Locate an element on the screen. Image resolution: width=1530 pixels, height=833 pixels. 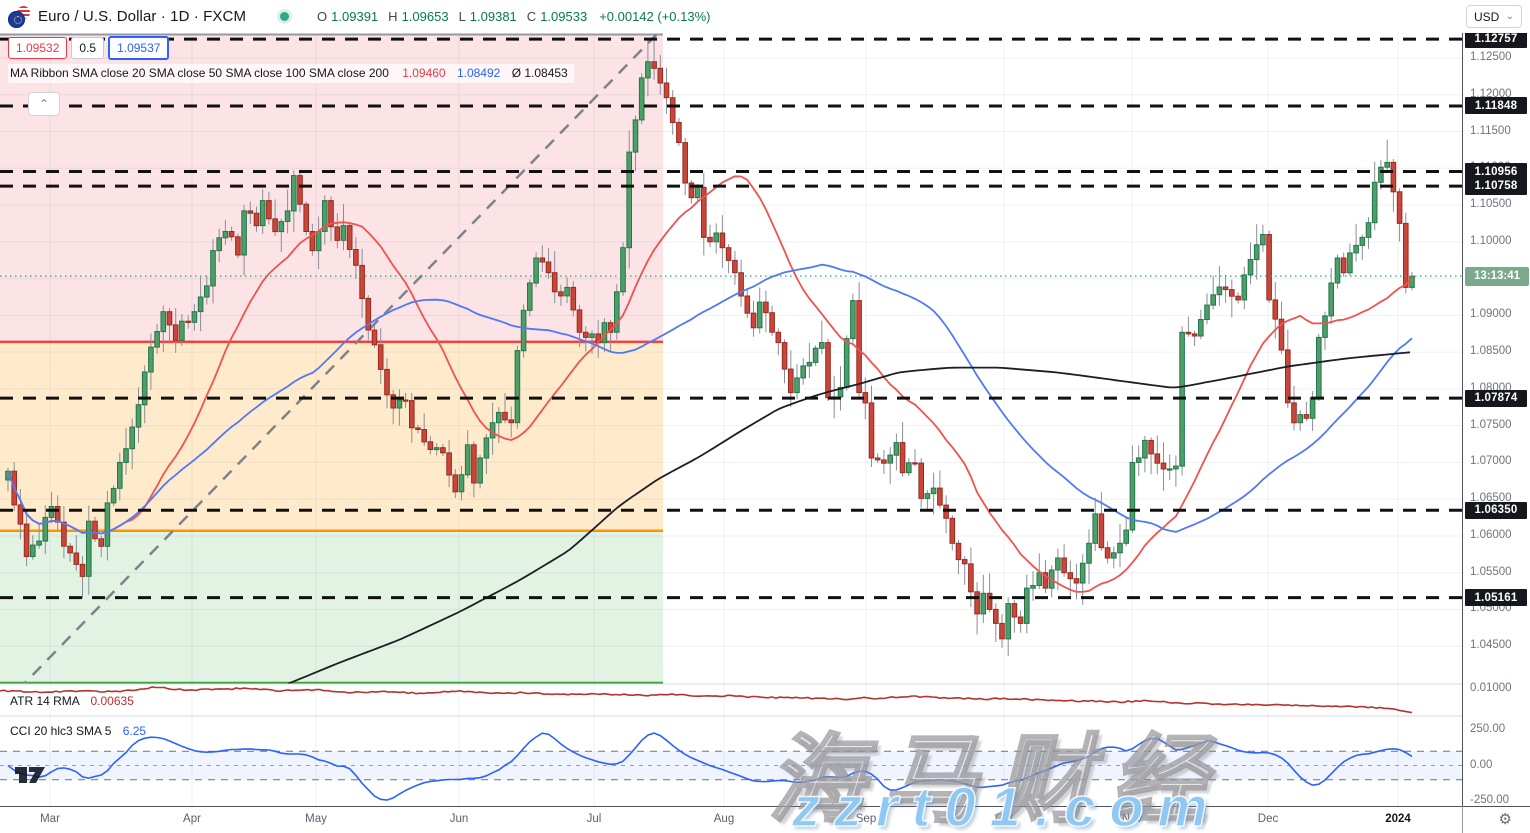
gear-icon: ⚙ is located at coordinates (1505, 819).